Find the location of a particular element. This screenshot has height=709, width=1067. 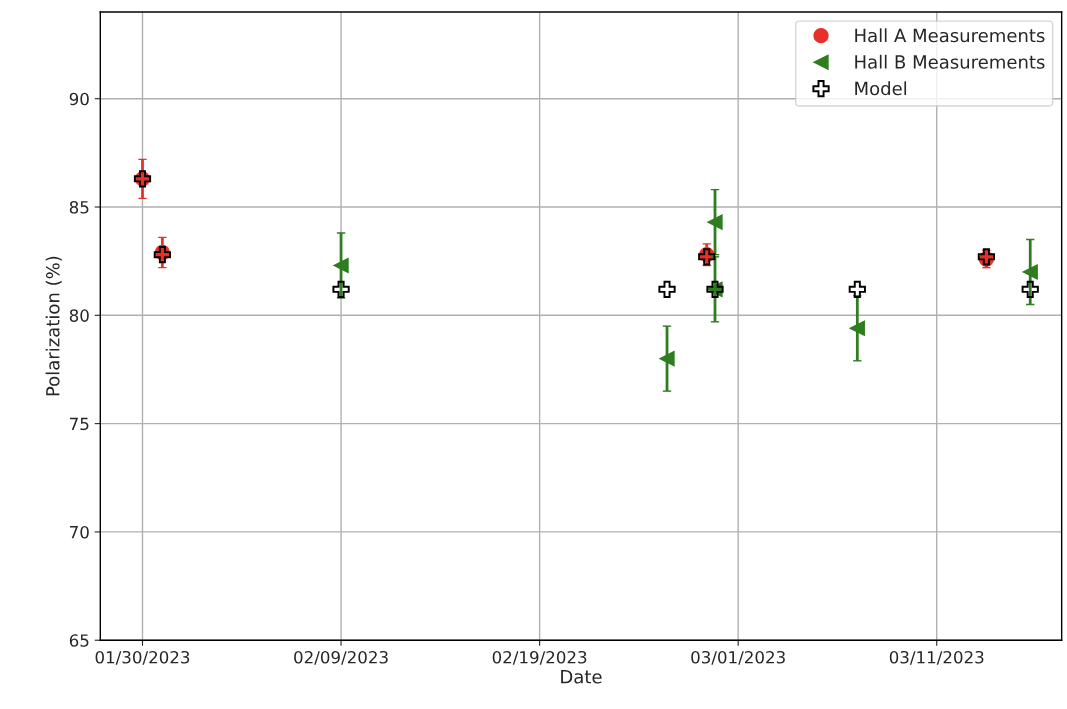

x-tick-label: 03/11/2023 is located at coordinates (936, 657).